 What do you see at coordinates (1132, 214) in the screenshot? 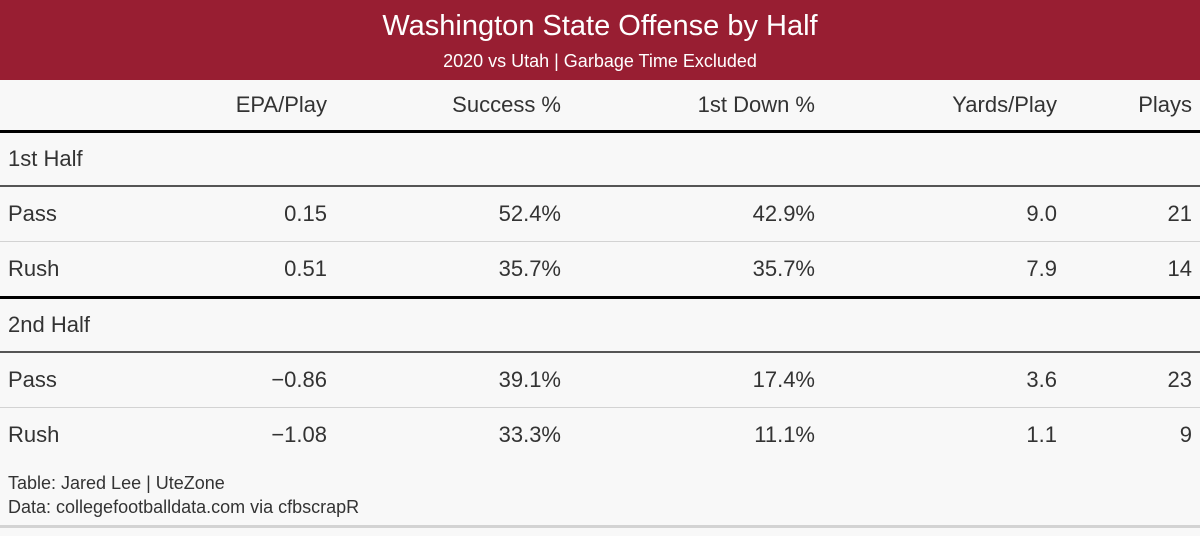
I see `plays-cell: 21` at bounding box center [1132, 214].